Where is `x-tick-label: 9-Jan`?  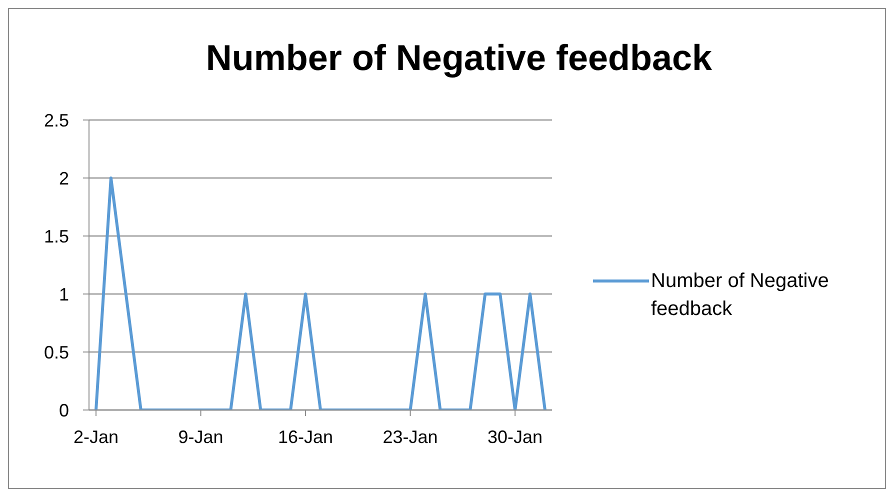
x-tick-label: 9-Jan is located at coordinates (201, 436).